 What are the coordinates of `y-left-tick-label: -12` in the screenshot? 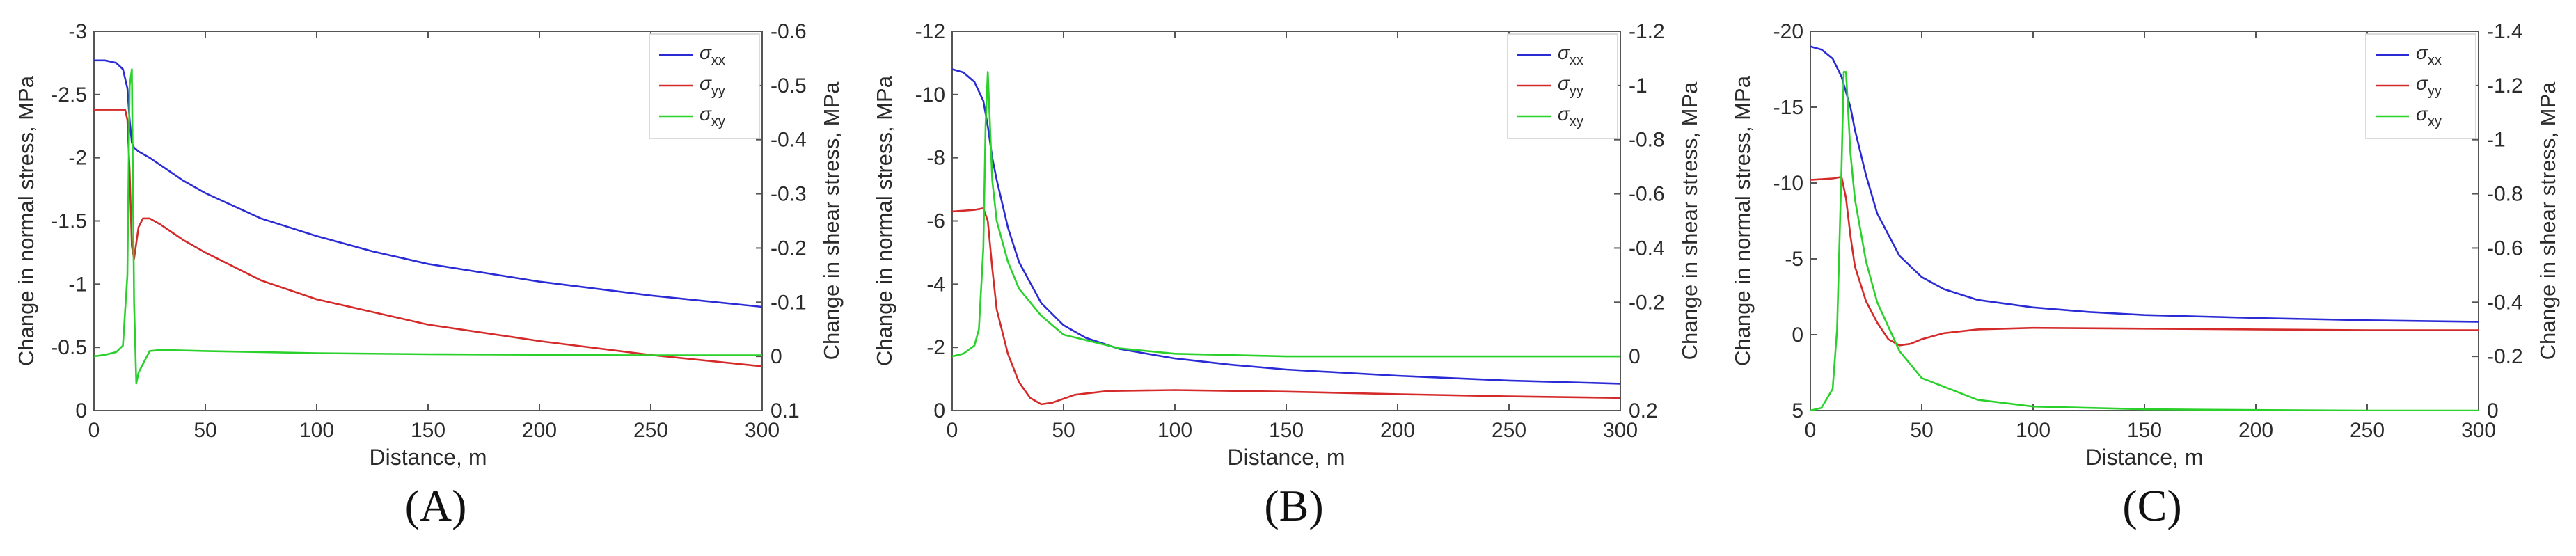 It's located at (930, 31).